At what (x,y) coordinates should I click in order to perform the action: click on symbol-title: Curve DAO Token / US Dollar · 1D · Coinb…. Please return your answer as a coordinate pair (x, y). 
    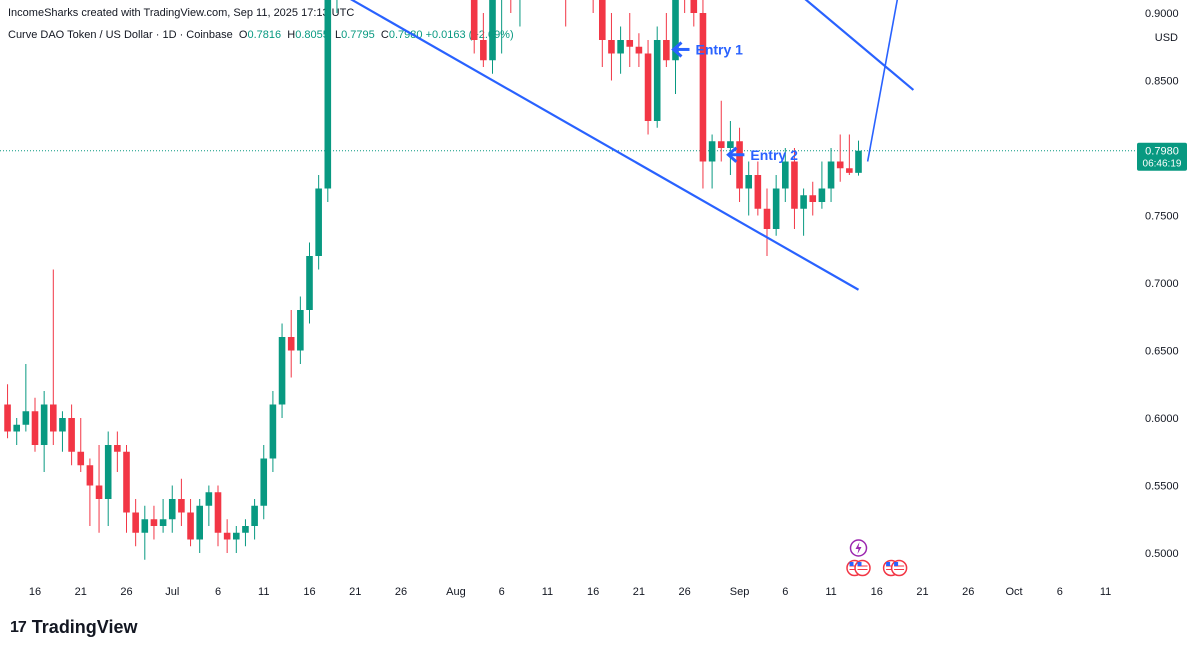
    Looking at the image, I should click on (120, 35).